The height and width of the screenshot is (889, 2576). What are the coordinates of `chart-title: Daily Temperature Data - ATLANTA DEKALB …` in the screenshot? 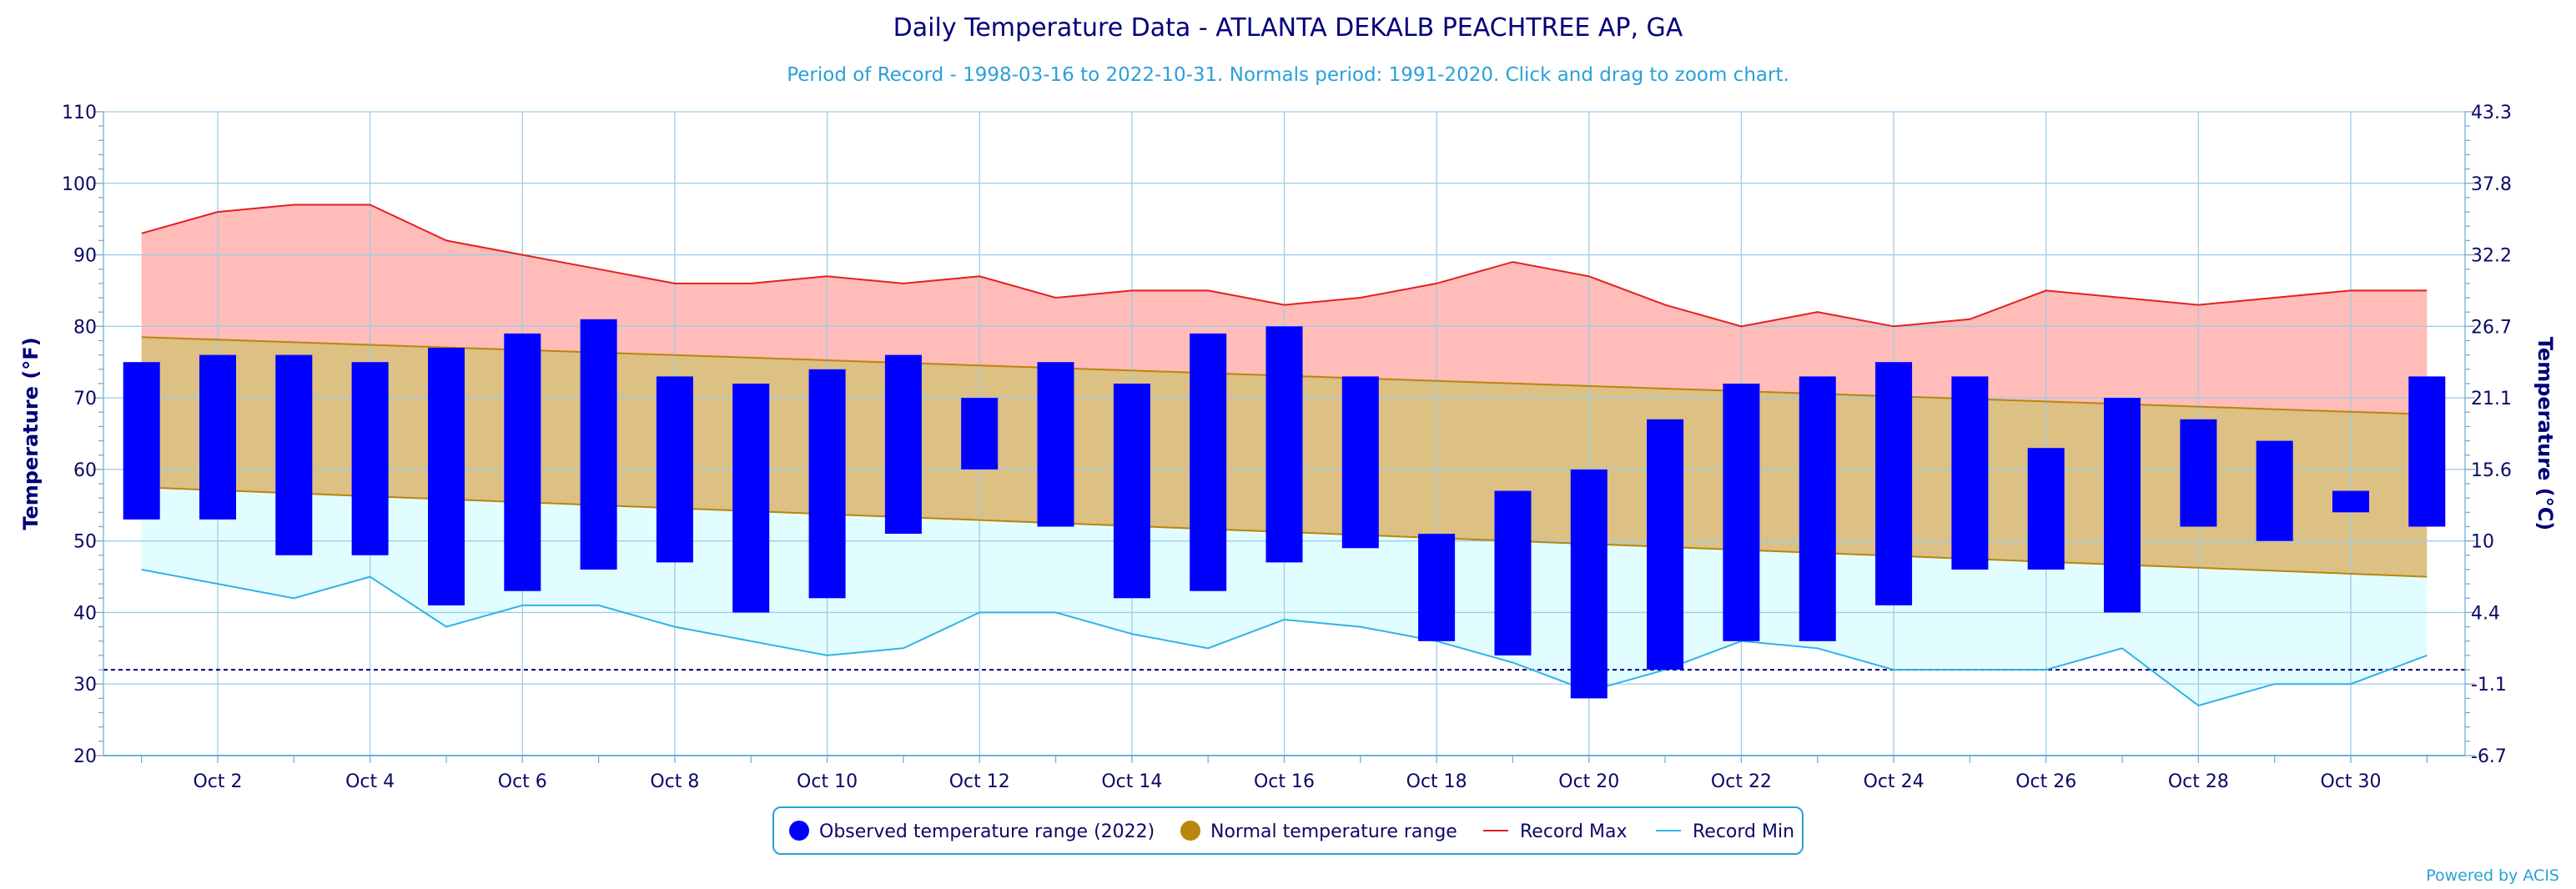 It's located at (1288, 28).